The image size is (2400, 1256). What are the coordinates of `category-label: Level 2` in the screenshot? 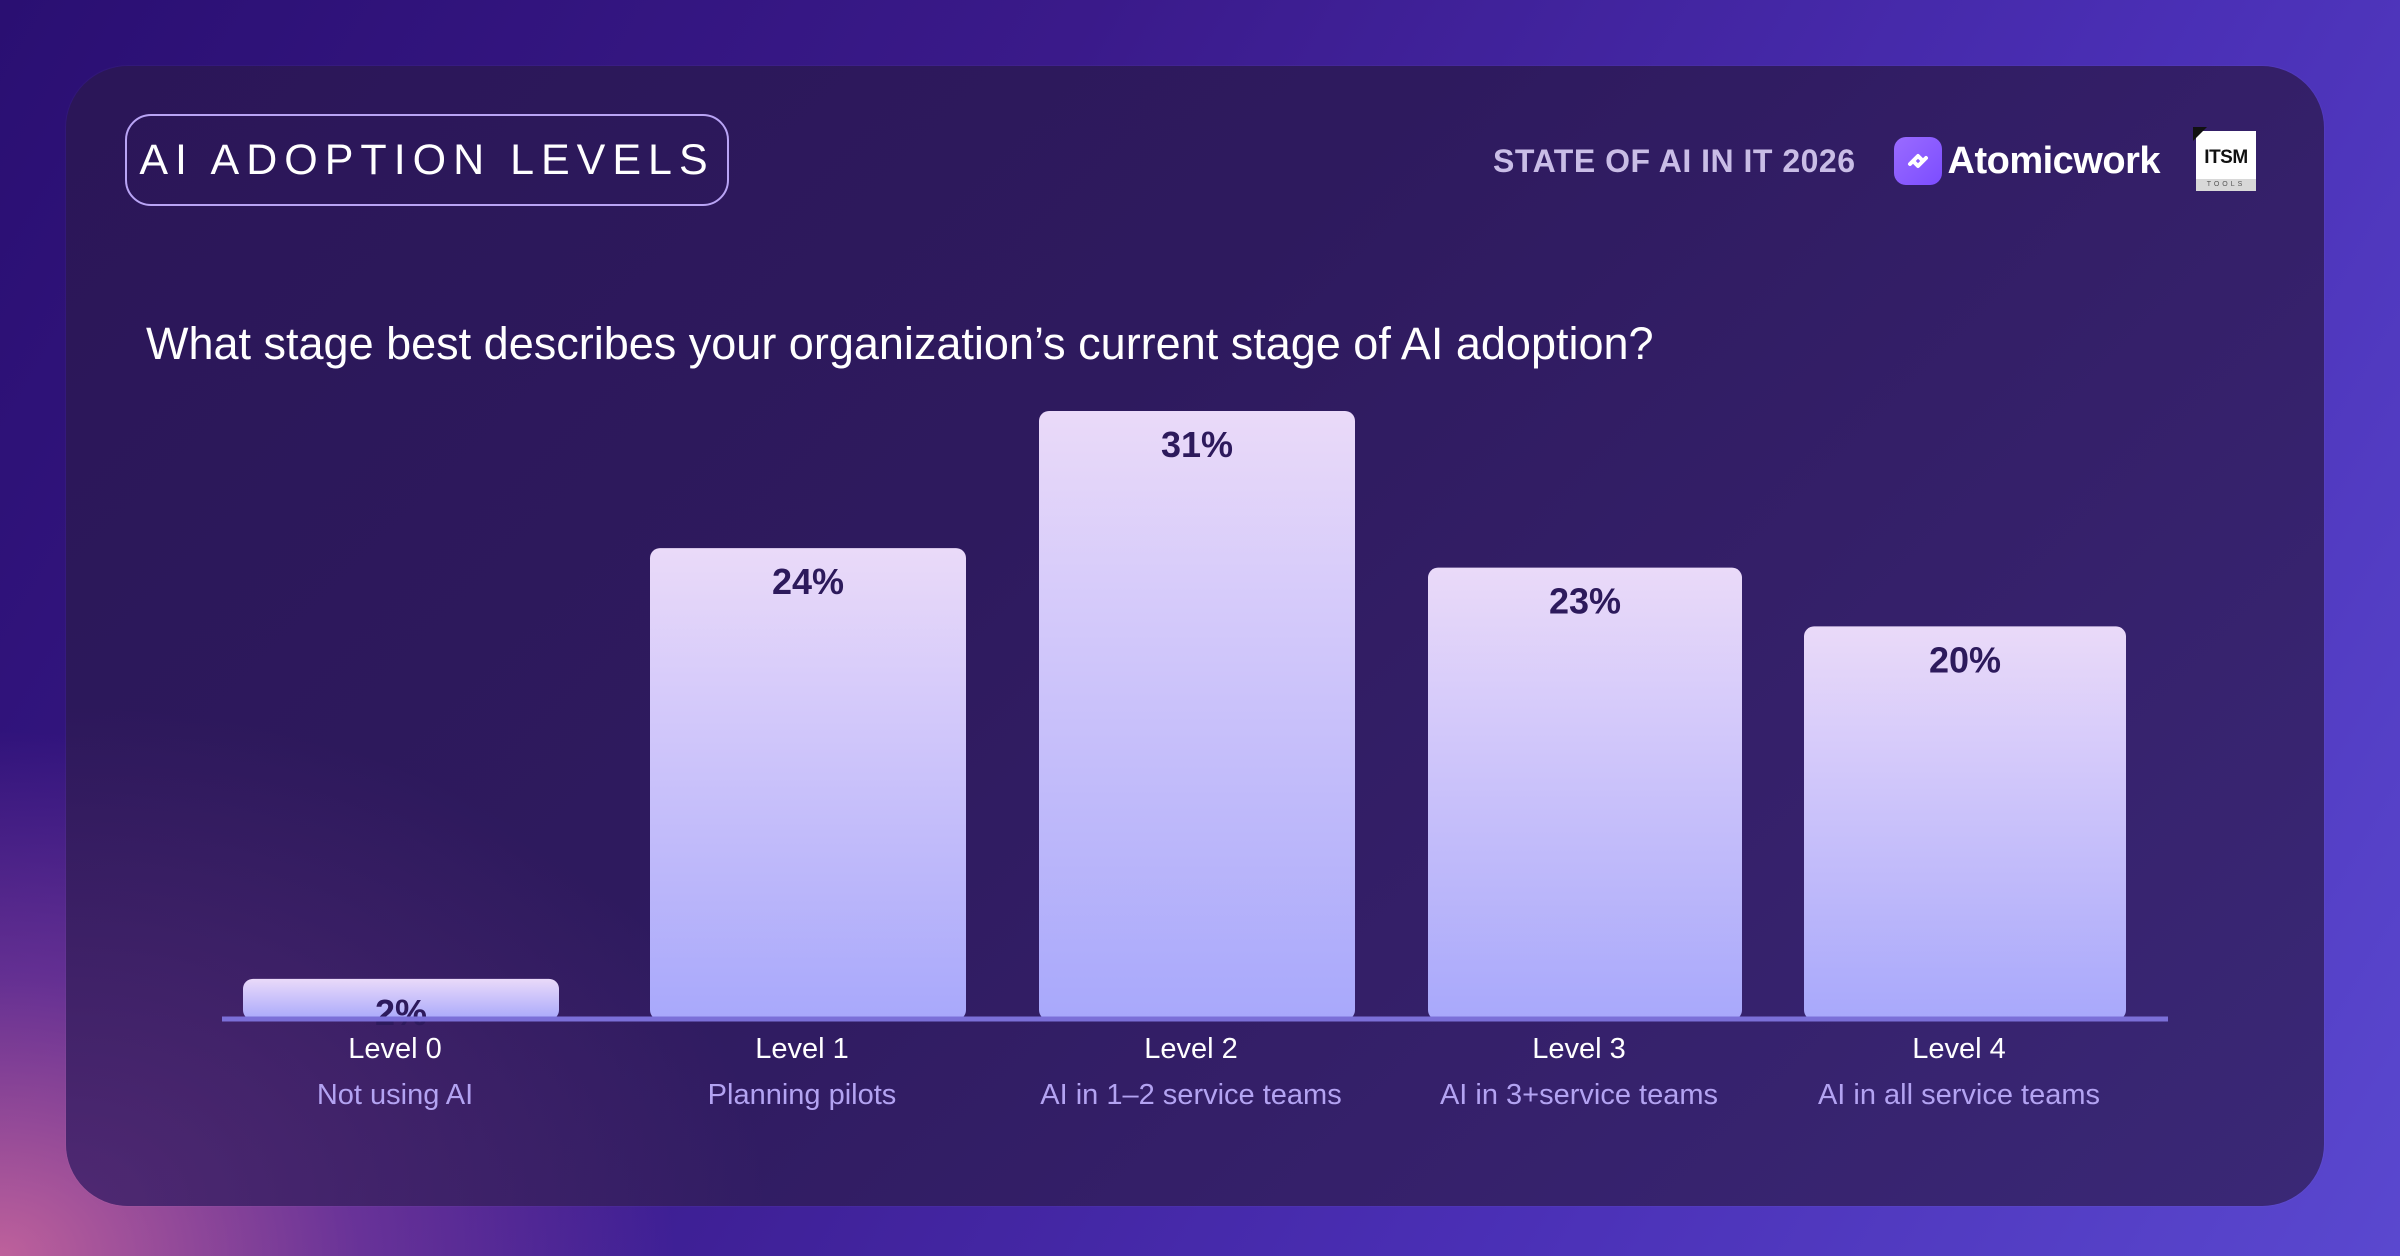 It's located at (1191, 1049).